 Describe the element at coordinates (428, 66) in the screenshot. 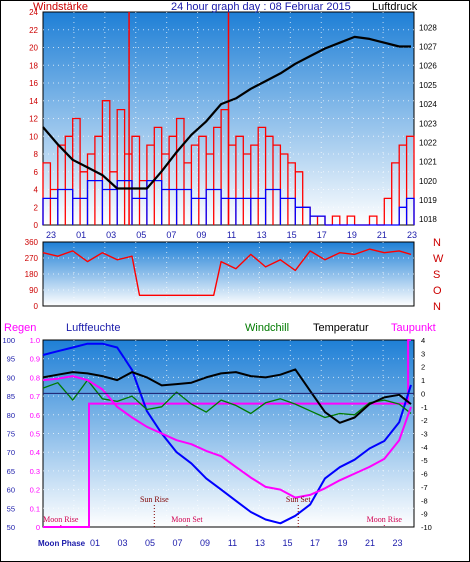

I see `y-tick-label: 1026` at that location.